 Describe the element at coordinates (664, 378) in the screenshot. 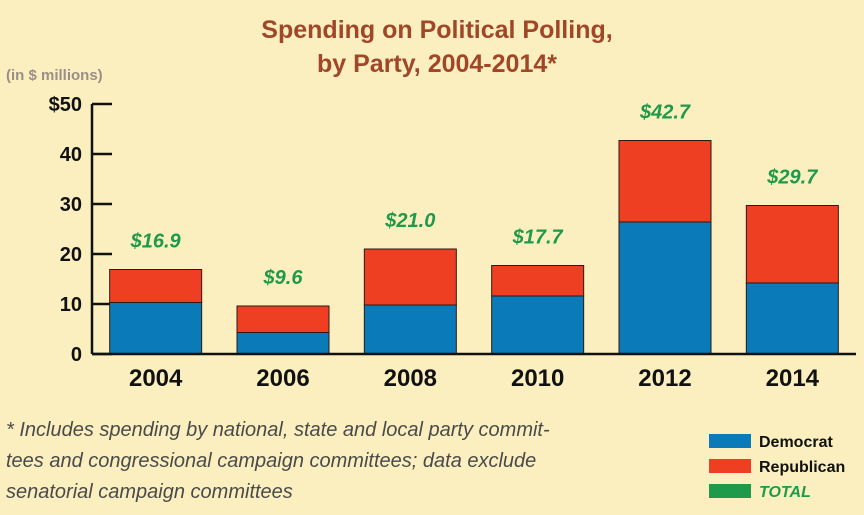

I see `x-tick-label: 2012` at that location.